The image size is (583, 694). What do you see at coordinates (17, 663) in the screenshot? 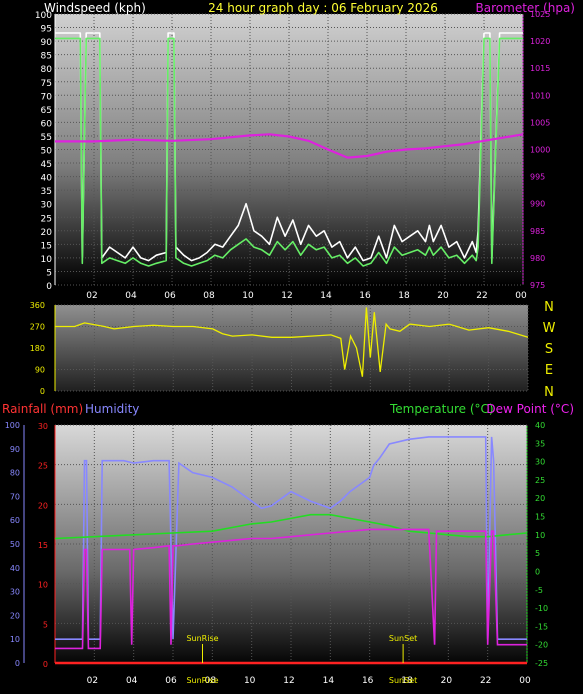
I see `humidity-tick-label: 0` at bounding box center [17, 663].